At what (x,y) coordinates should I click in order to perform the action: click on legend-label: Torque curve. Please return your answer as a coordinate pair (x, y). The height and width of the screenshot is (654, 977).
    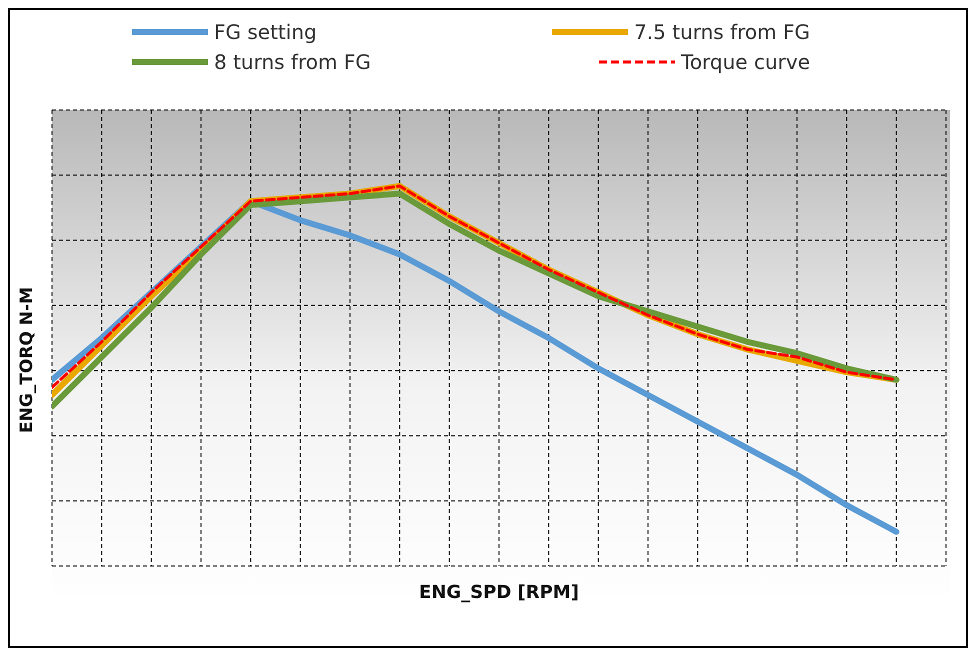
    Looking at the image, I should click on (745, 62).